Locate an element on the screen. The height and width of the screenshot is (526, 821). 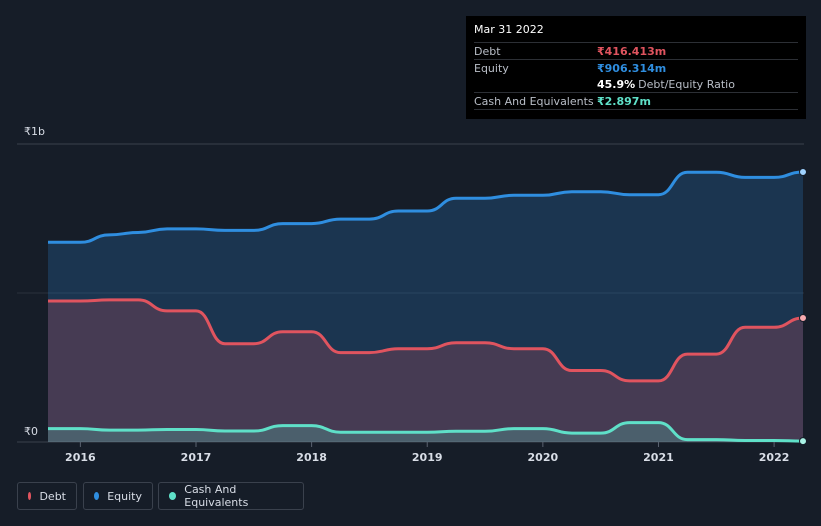
tooltip-debt-value: ₹416.413m is located at coordinates (632, 51).